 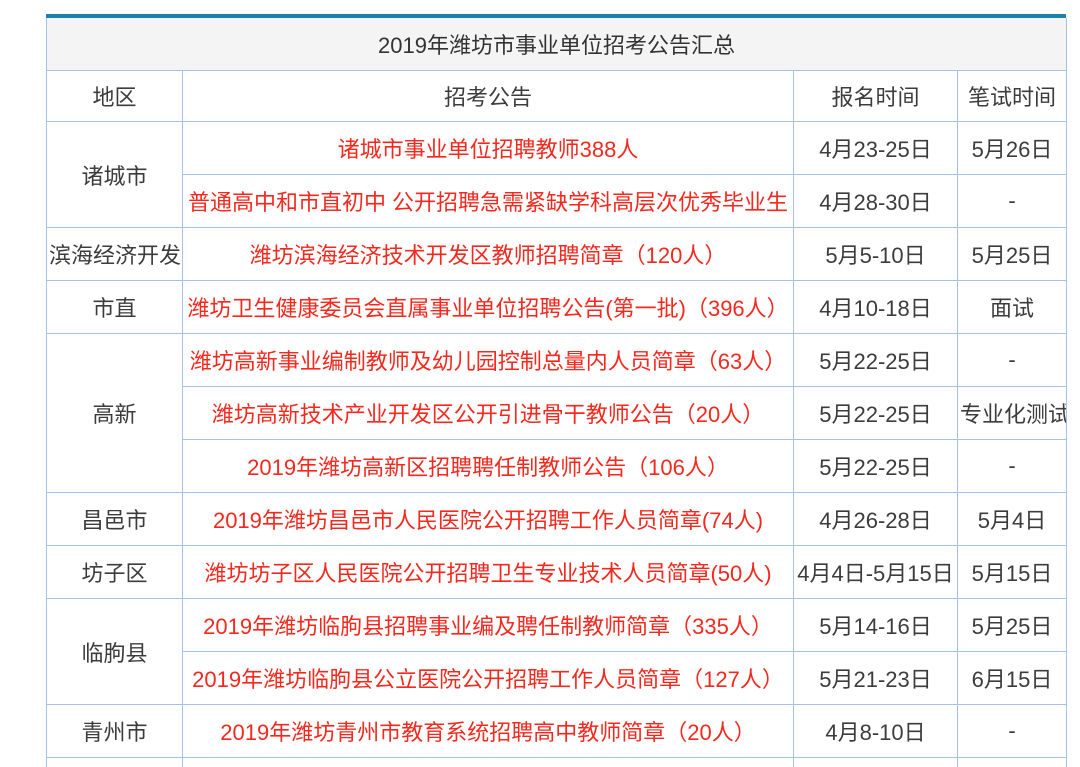 I want to click on announcement-link: 诸城市事业单位招聘教师388人, so click(x=488, y=149).